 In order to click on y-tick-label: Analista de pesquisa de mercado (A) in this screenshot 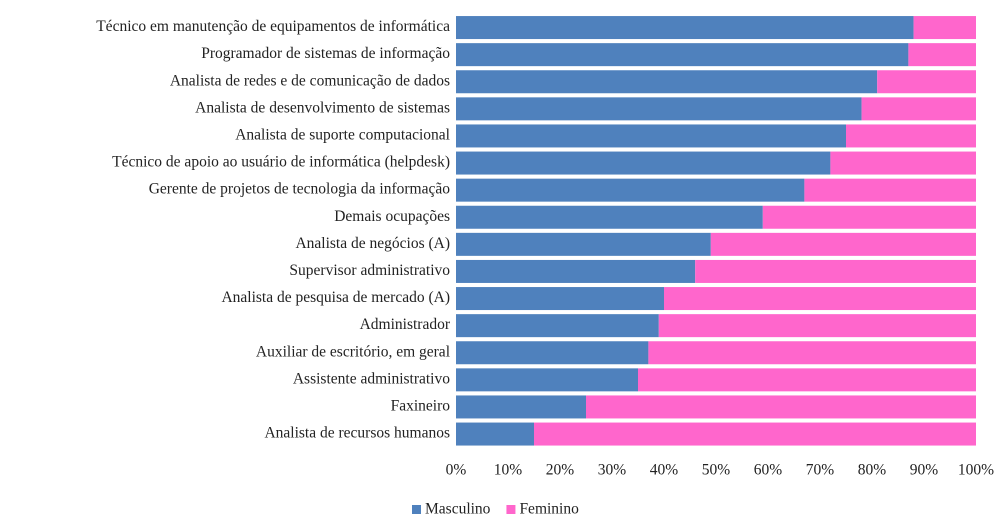, I will do `click(335, 297)`.